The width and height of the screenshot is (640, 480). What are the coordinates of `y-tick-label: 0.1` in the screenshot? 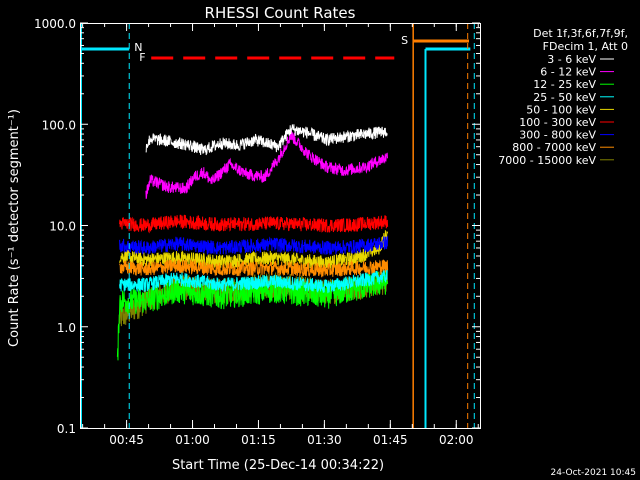 It's located at (66, 429).